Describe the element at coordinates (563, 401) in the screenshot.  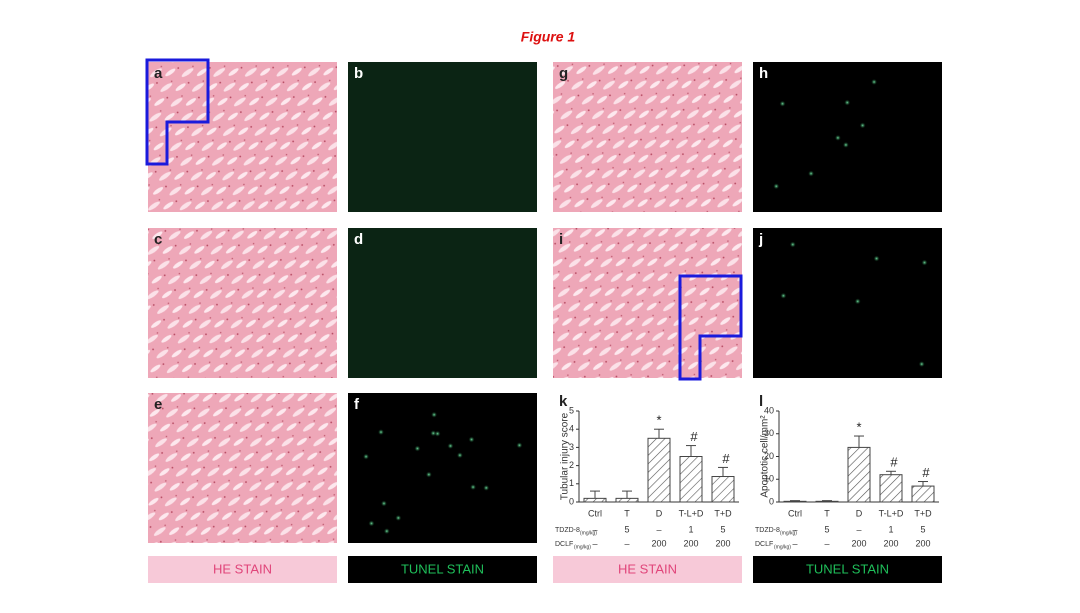
I see `panel-label: k` at that location.